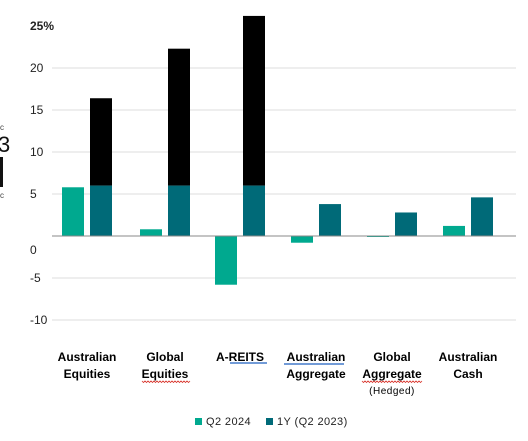 The width and height of the screenshot is (528, 441). I want to click on y-tick-label: -10, so click(39, 320).